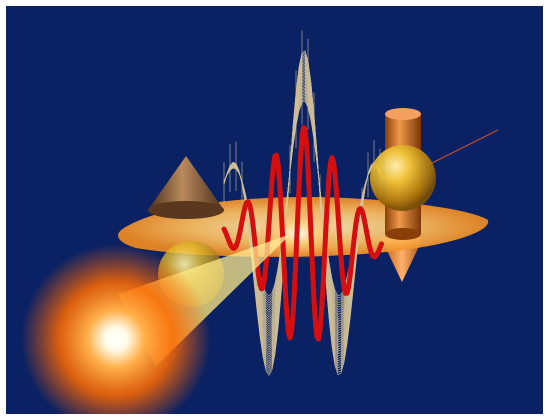 The width and height of the screenshot is (548, 418). I want to click on glowing-light-source, so click(116, 329).